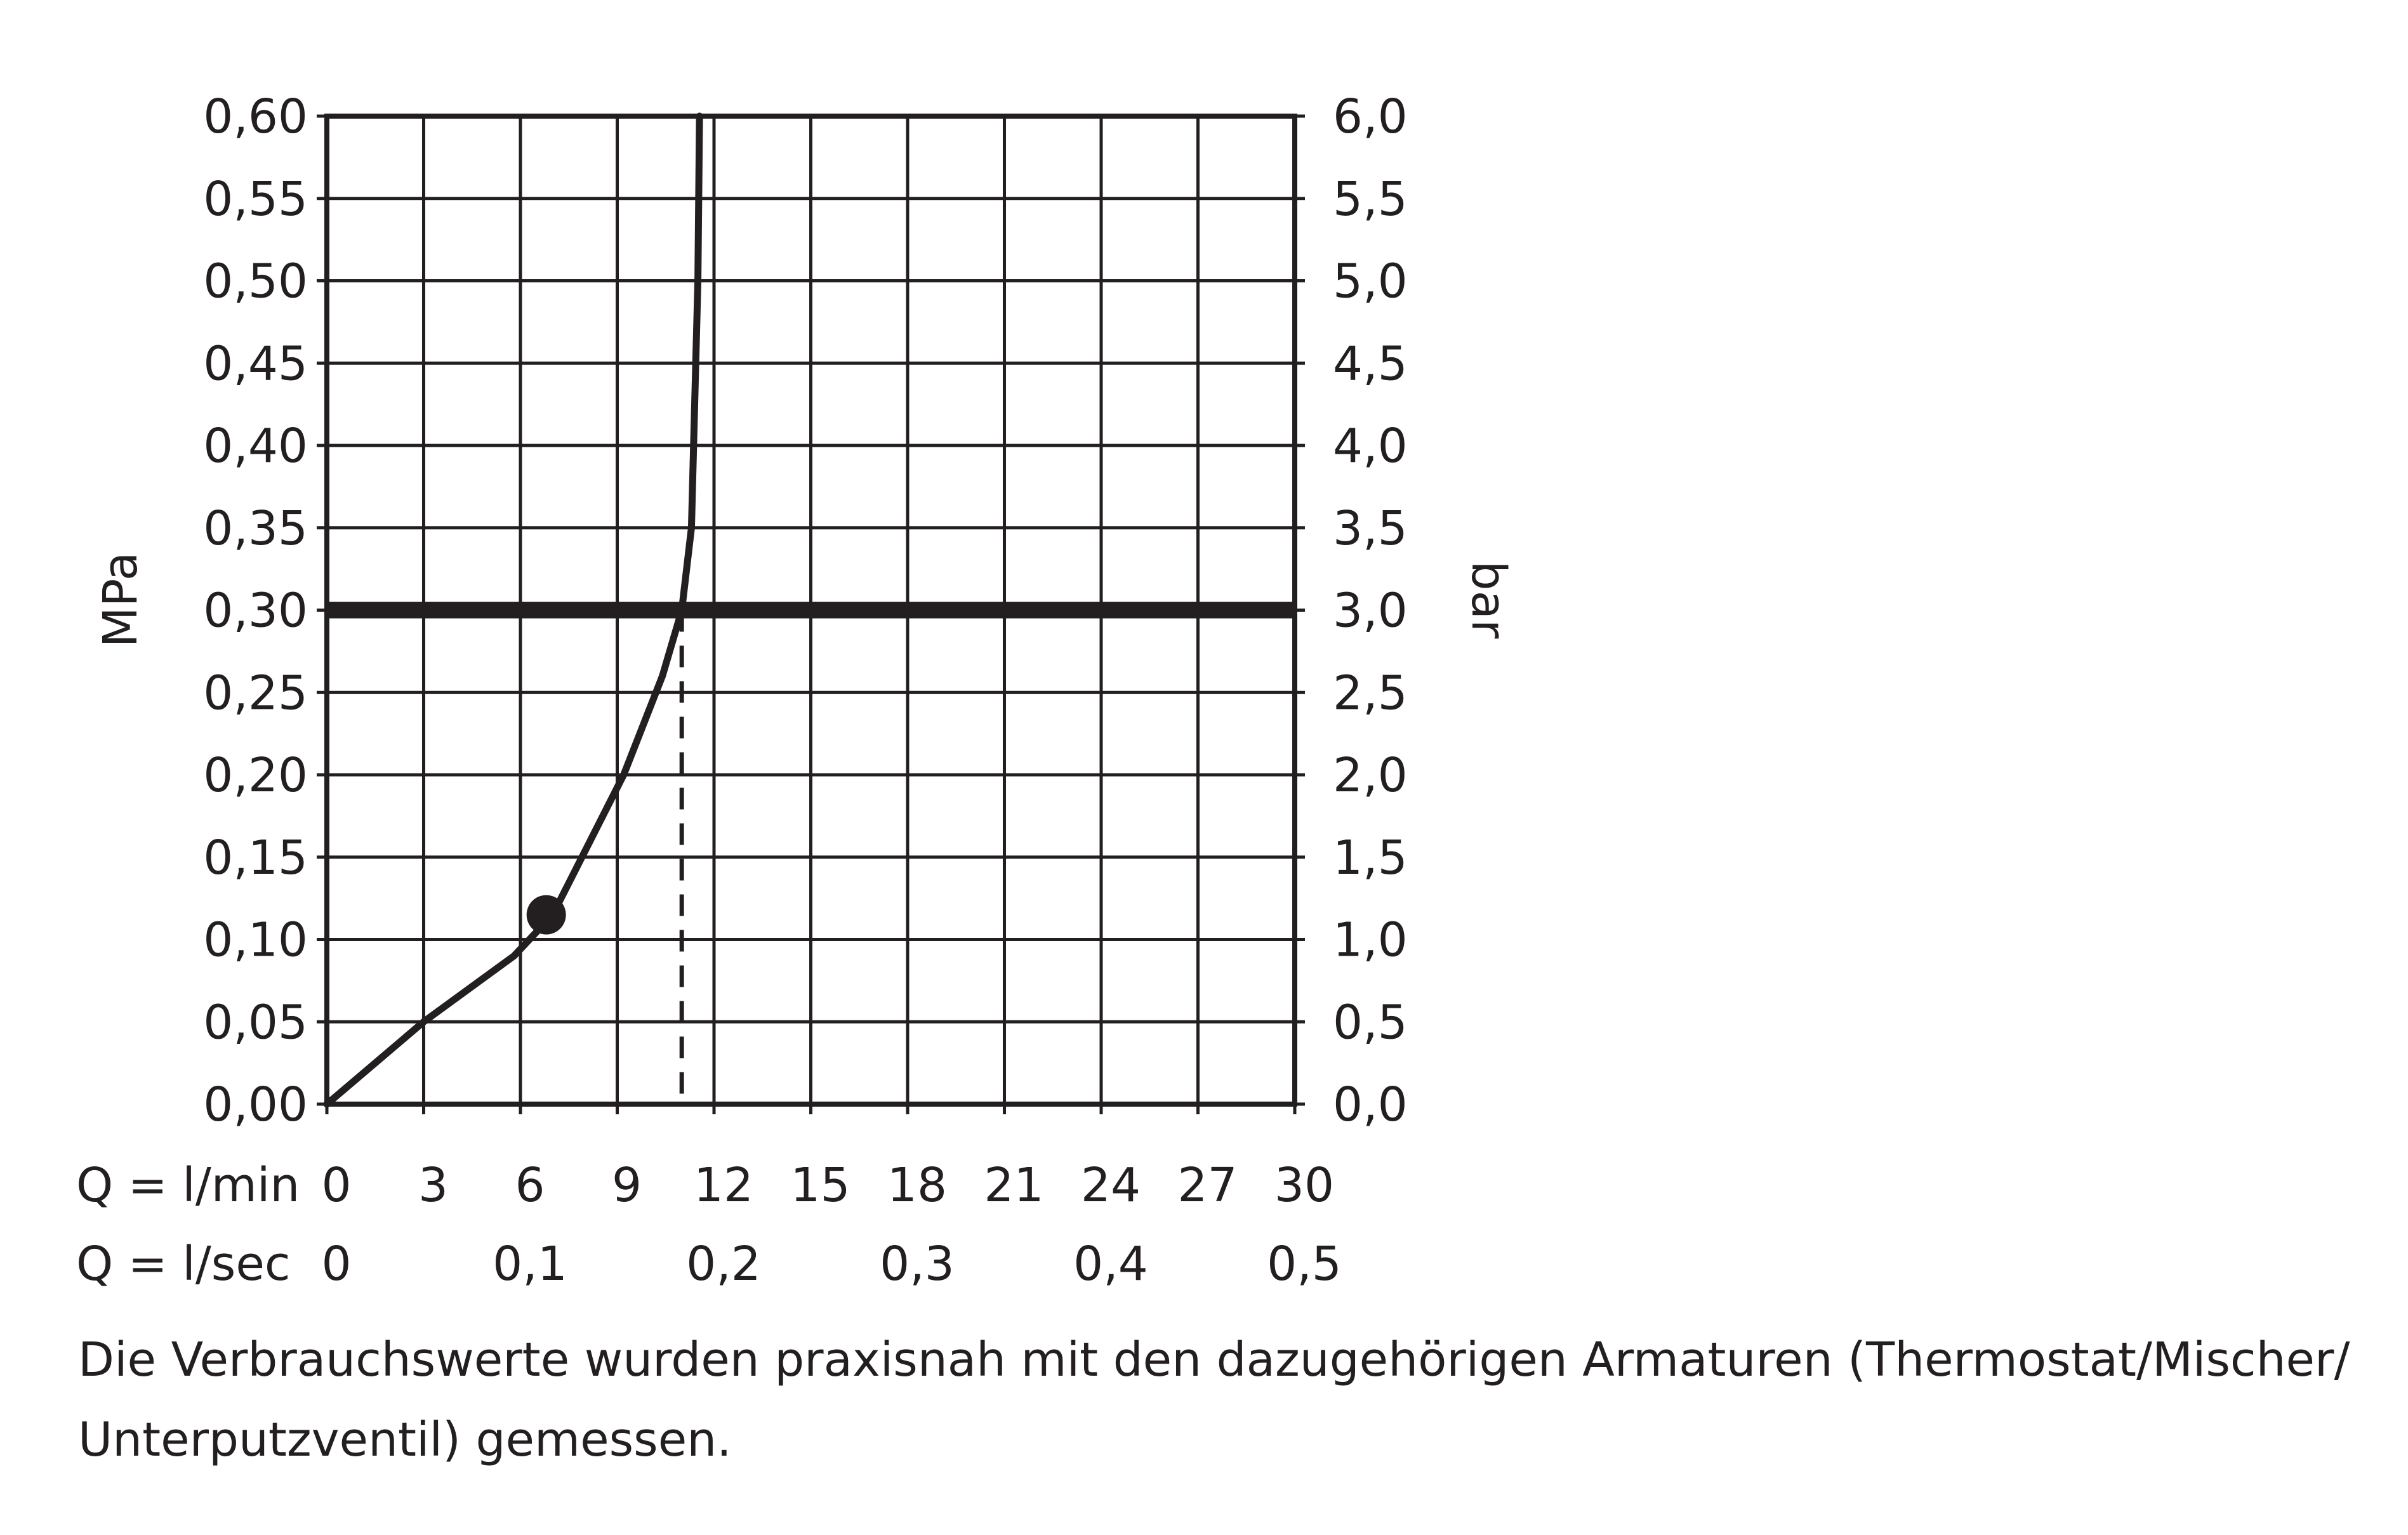 The height and width of the screenshot is (1535, 2408). Describe the element at coordinates (1370, 446) in the screenshot. I see `y-tick-label-bar: 4,0` at that location.